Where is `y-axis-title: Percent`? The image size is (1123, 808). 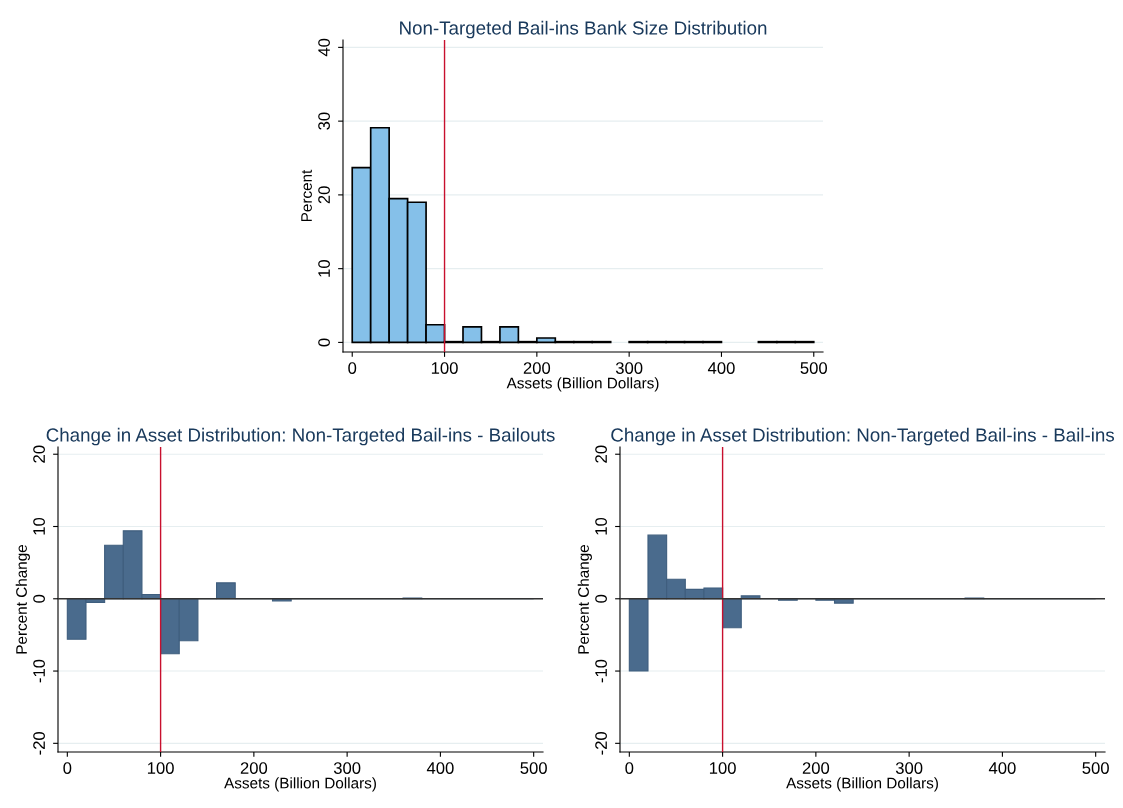
y-axis-title: Percent is located at coordinates (306, 195).